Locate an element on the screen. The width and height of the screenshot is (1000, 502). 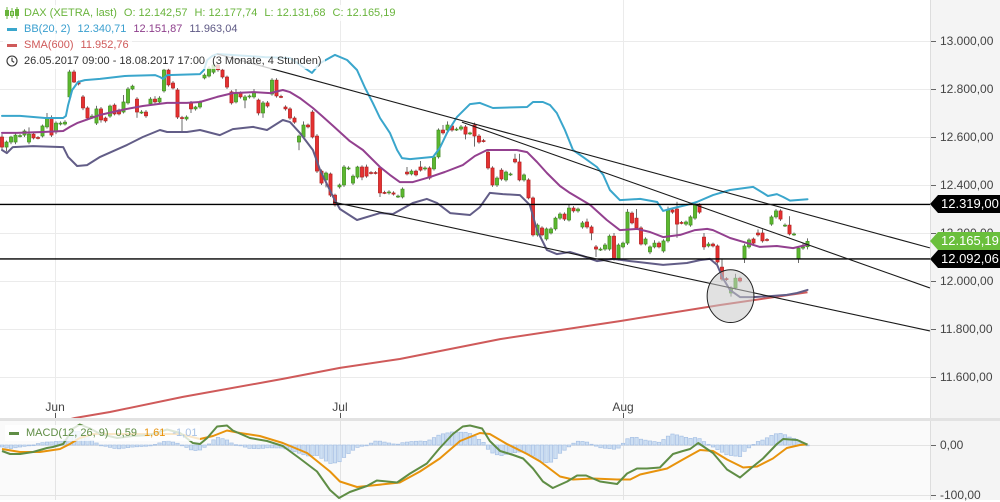
macd-value: 0,59 is located at coordinates (126, 433).